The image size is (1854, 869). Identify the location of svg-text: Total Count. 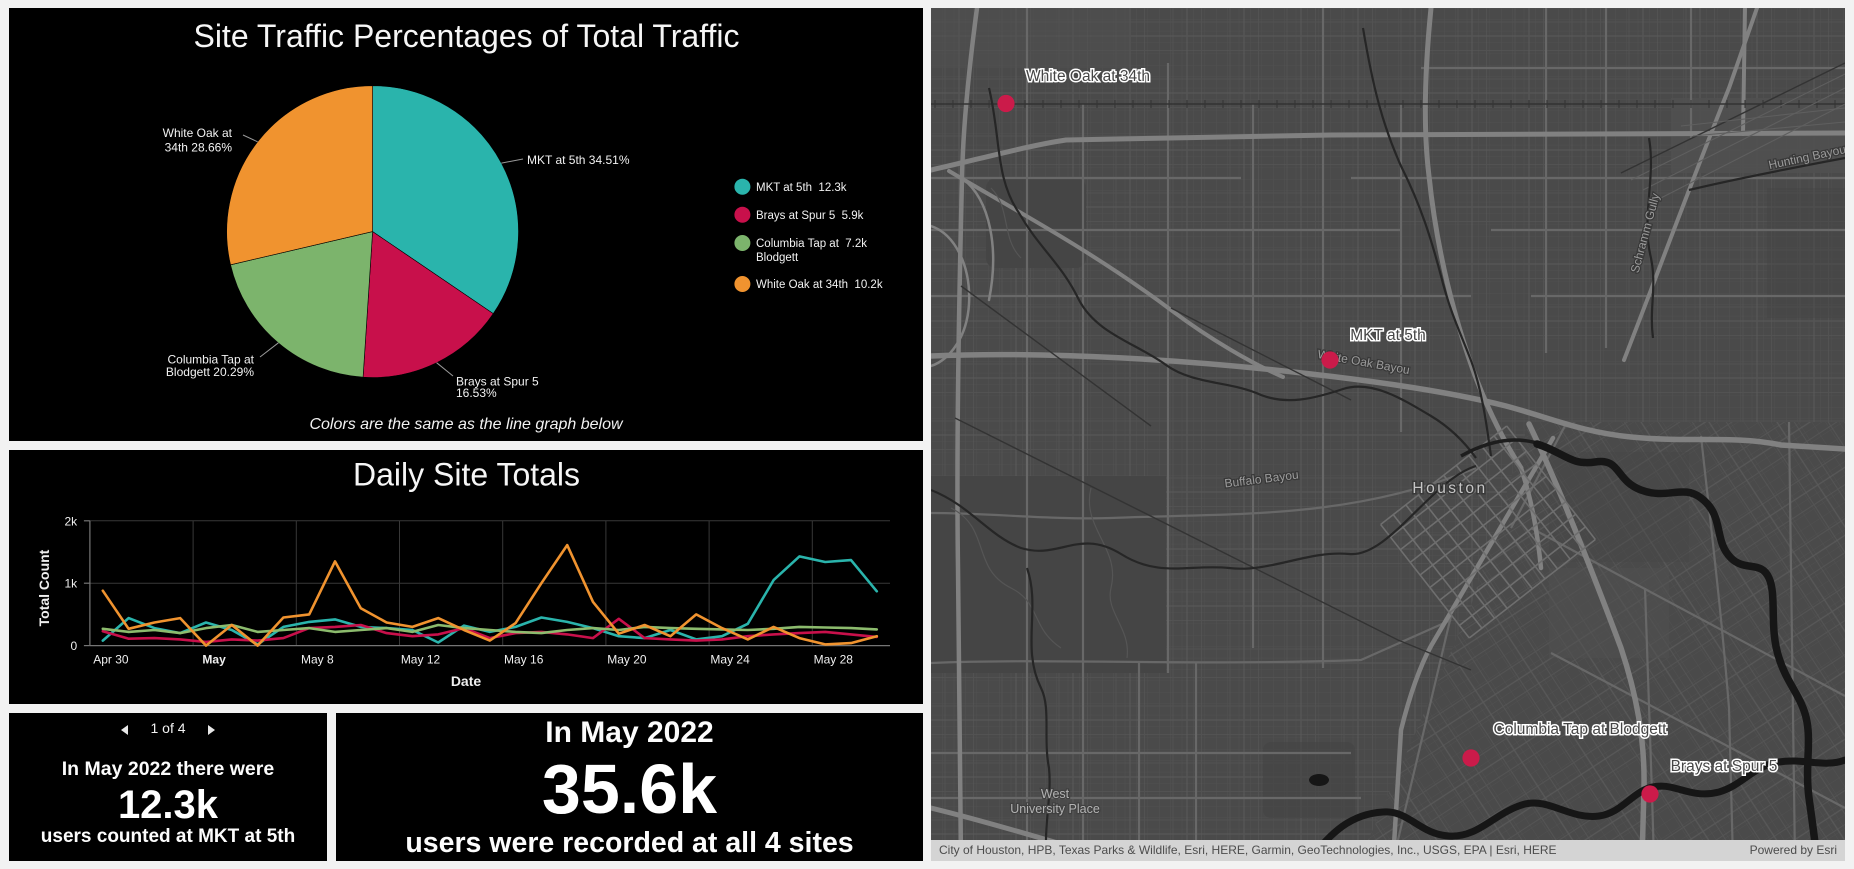
(44, 587).